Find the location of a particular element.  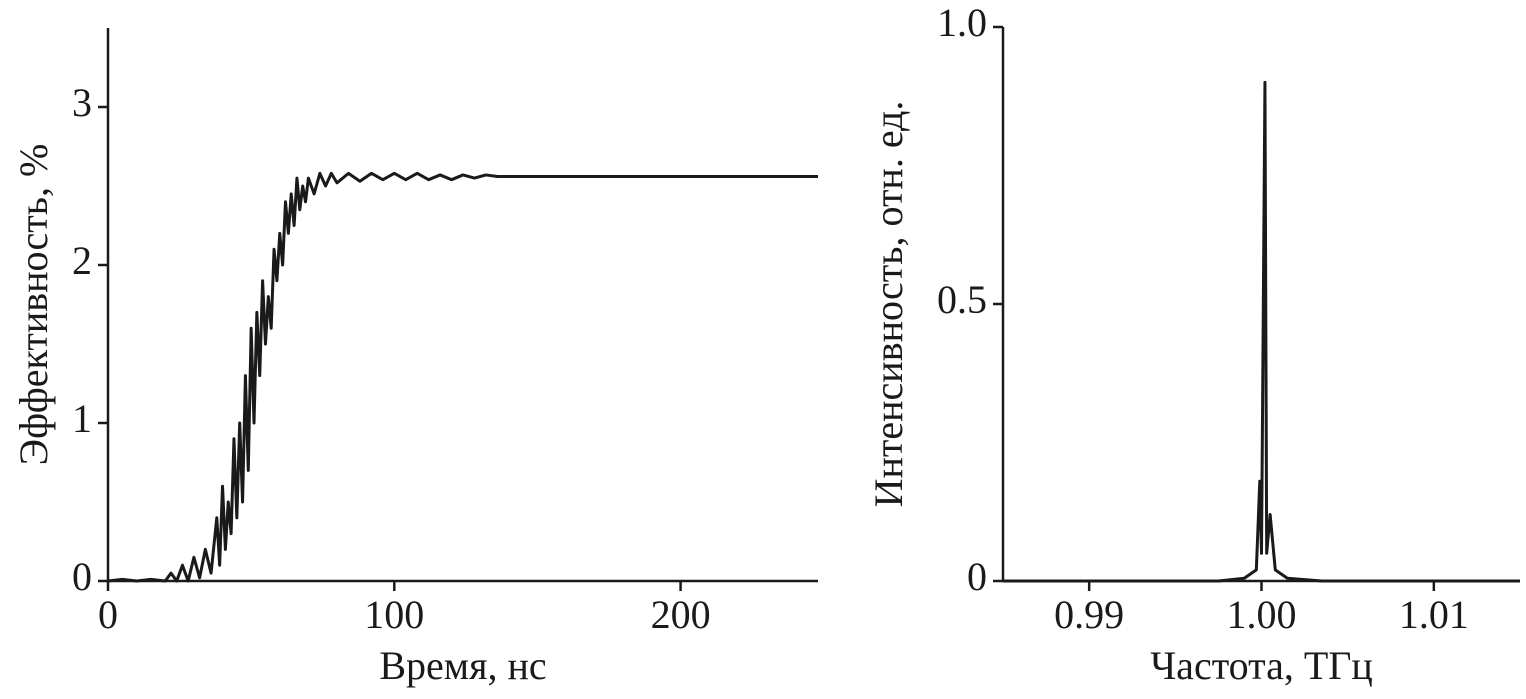

y-axis-label: Интенсивность, отн. ед. is located at coordinates (888, 304).